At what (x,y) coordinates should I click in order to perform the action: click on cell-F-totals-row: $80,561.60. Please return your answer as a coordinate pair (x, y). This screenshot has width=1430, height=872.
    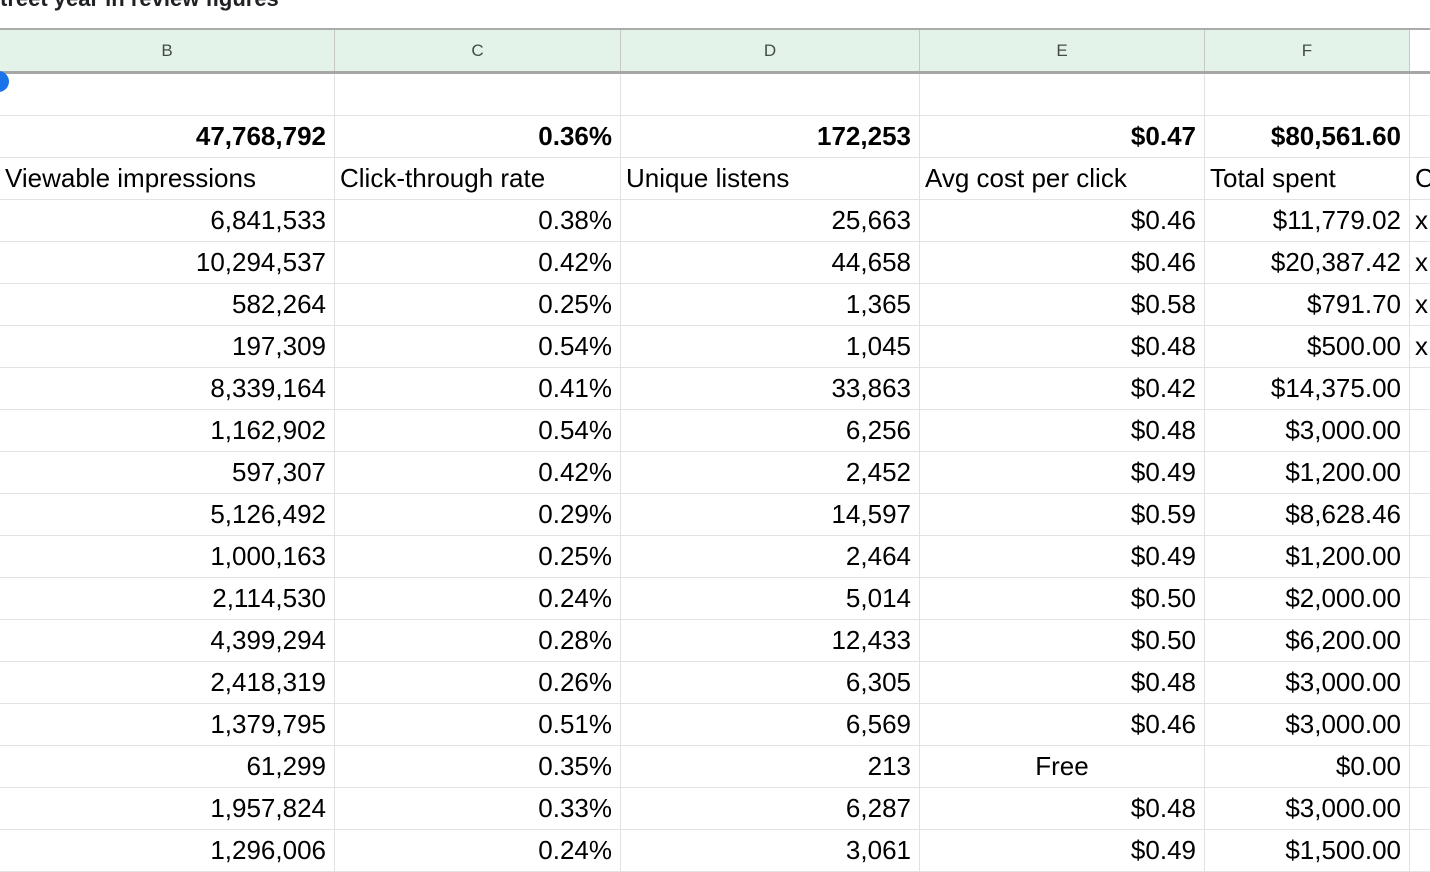
    Looking at the image, I should click on (1307, 137).